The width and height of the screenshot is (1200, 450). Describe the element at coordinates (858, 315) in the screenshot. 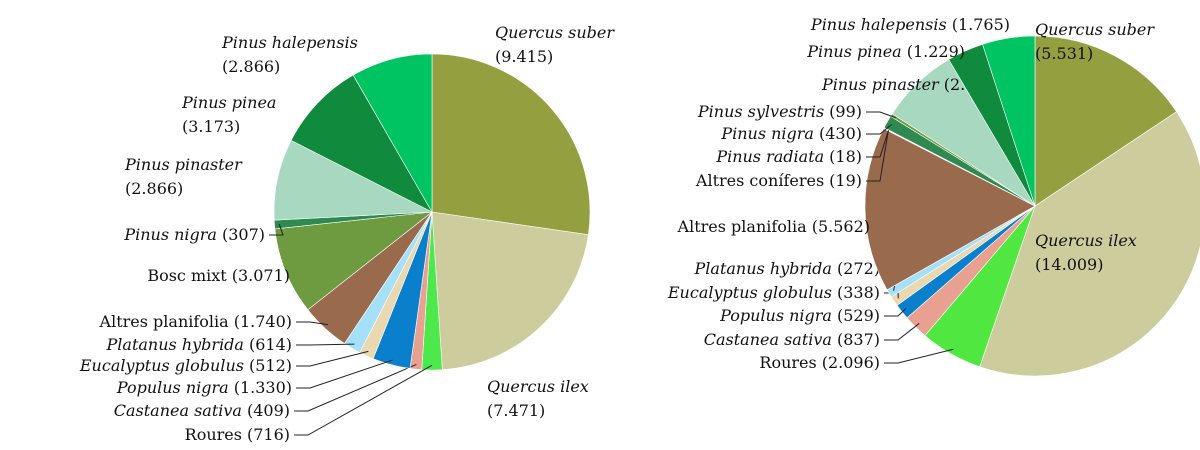

I see `slice-value: (529)` at that location.